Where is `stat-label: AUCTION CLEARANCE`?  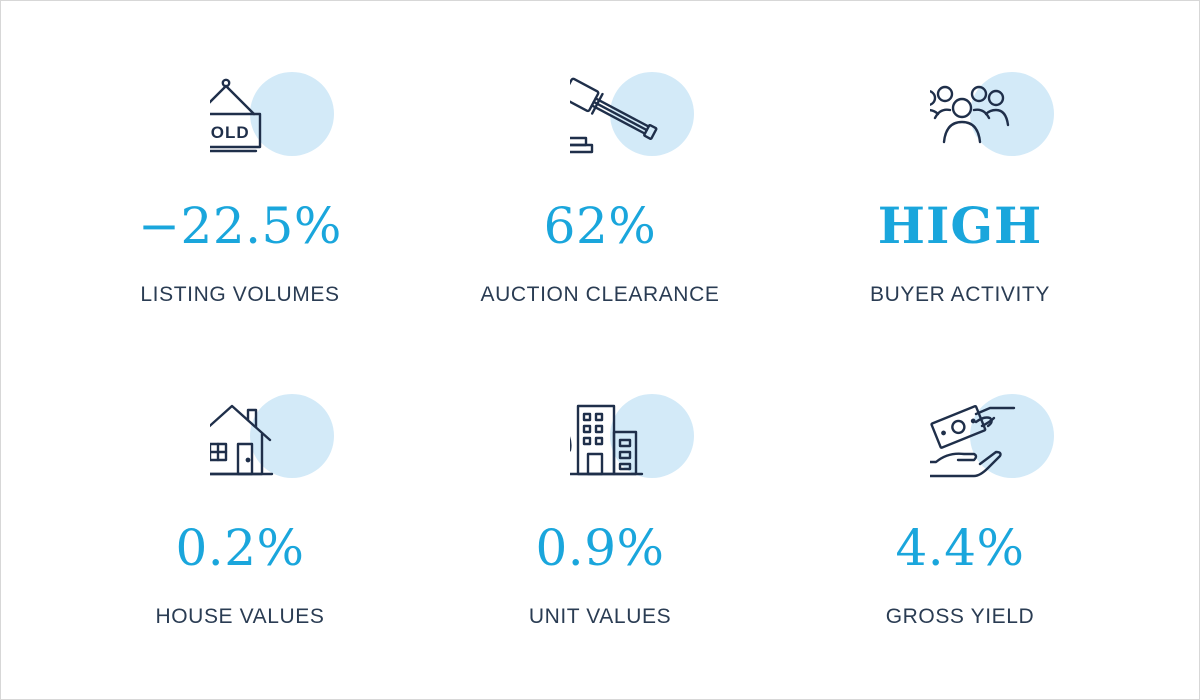 stat-label: AUCTION CLEARANCE is located at coordinates (600, 294).